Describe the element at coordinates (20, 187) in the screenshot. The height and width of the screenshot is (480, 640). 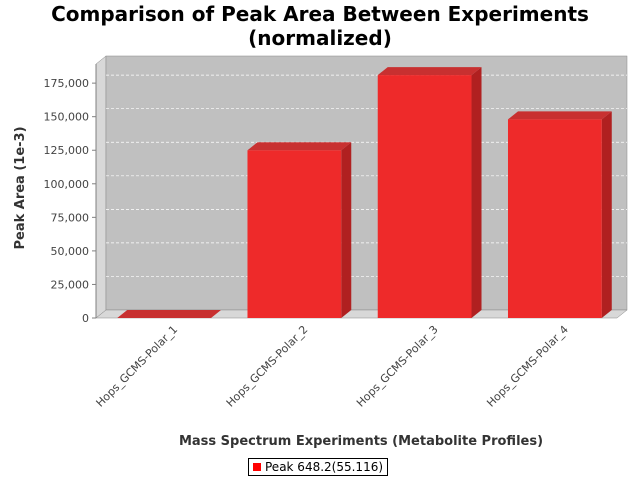
I see `y-axis-label: Peak Area (1e-3)` at that location.